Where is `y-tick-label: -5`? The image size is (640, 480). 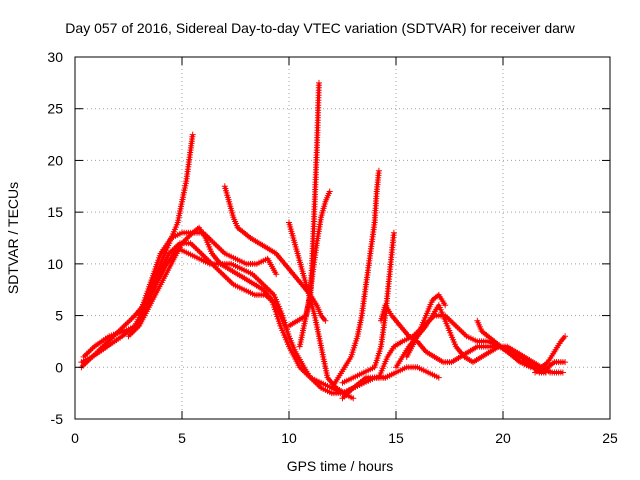 y-tick-label: -5 is located at coordinates (57, 419).